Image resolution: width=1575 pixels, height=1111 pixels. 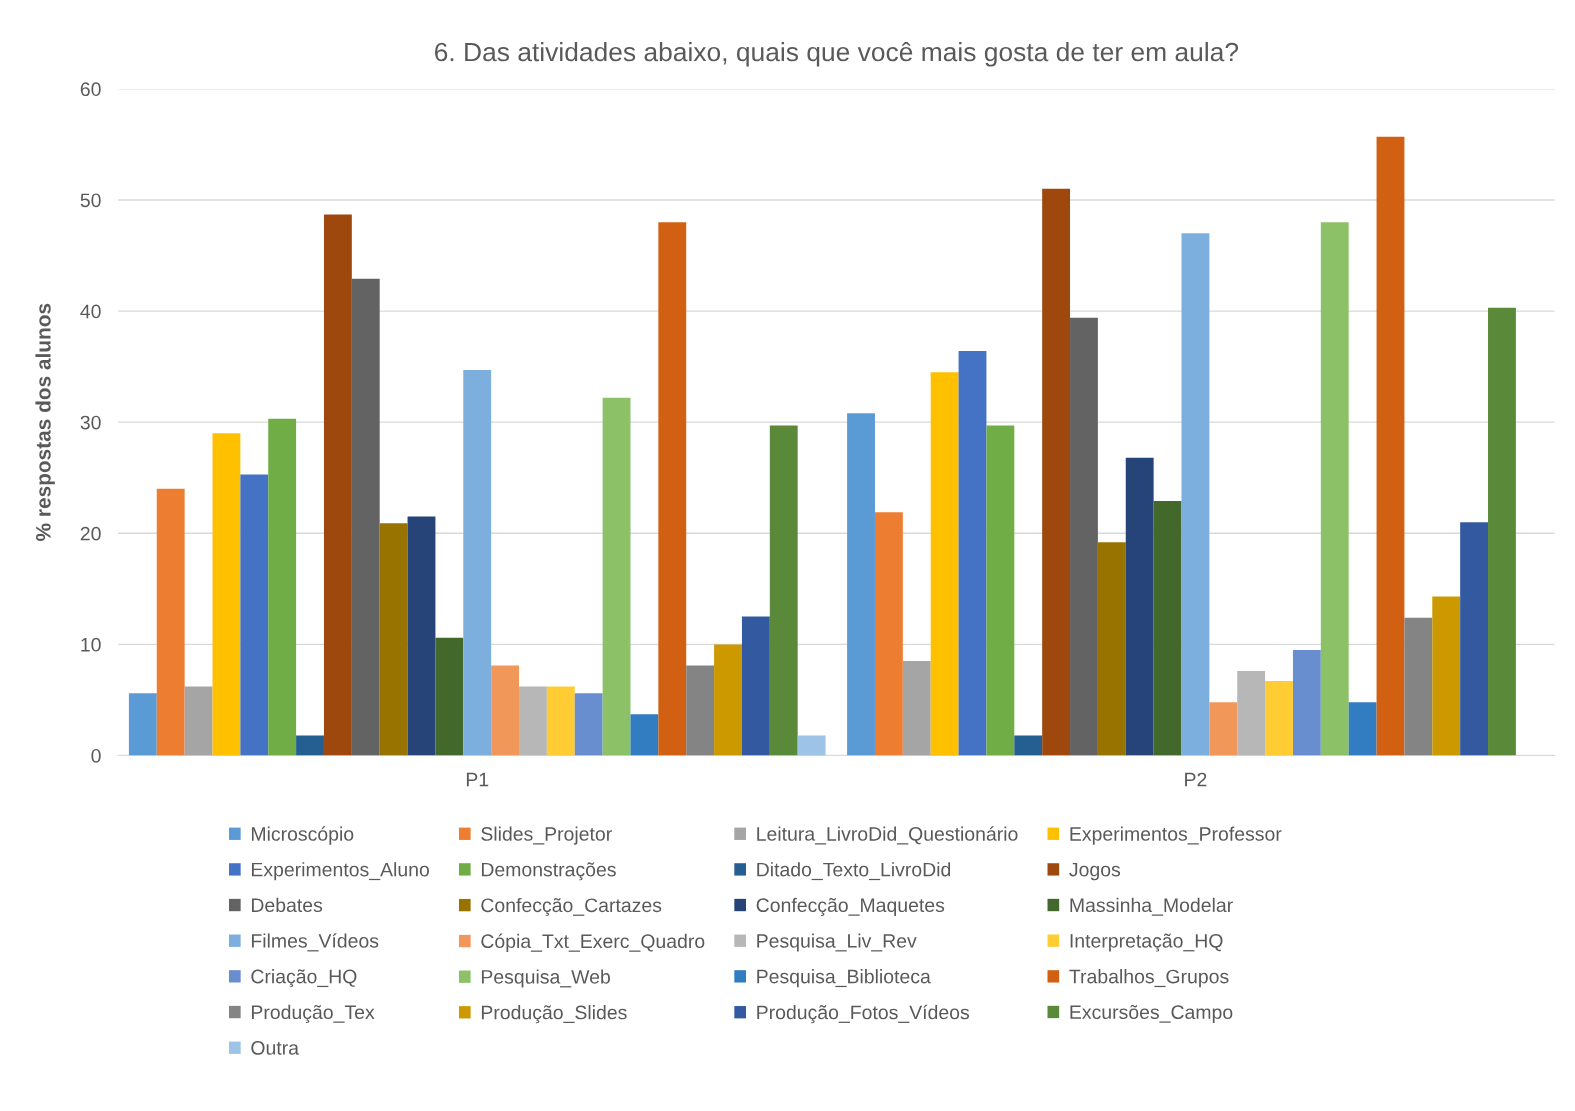 I want to click on legend-label: Excursões_Campo, so click(x=1151, y=1013).